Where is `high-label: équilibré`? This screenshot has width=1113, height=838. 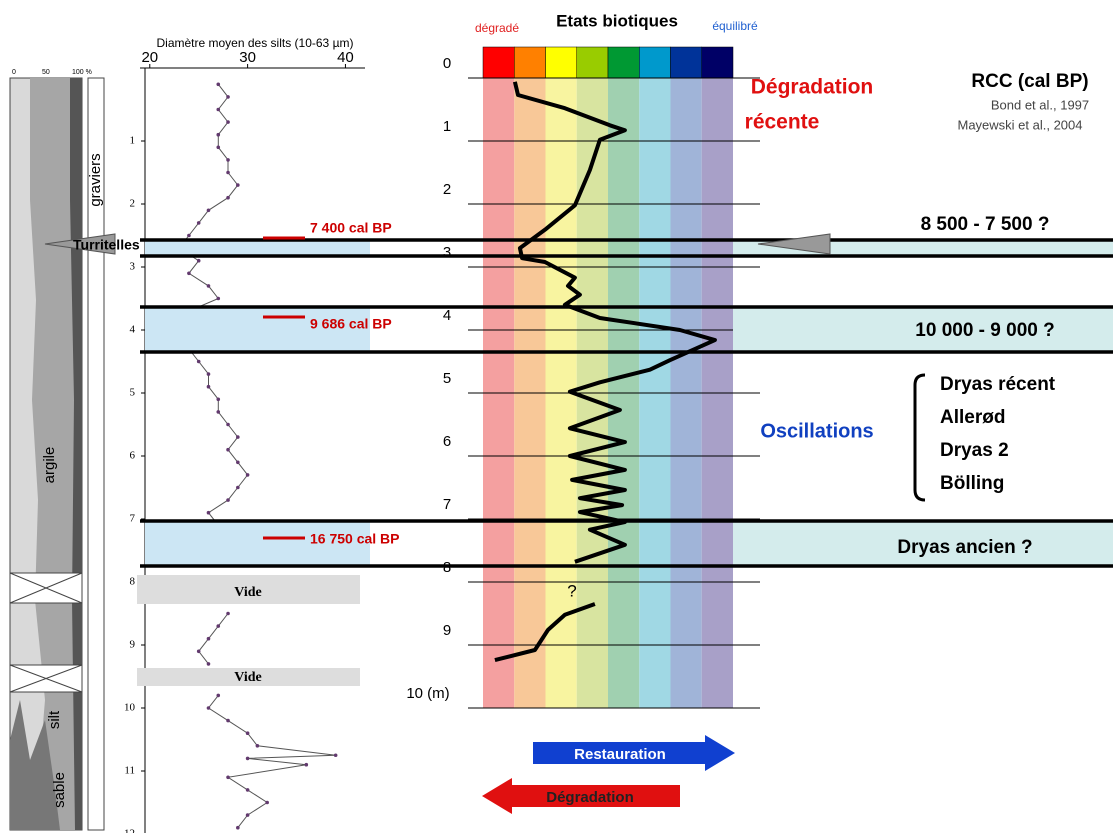
high-label: équilibré is located at coordinates (735, 26).